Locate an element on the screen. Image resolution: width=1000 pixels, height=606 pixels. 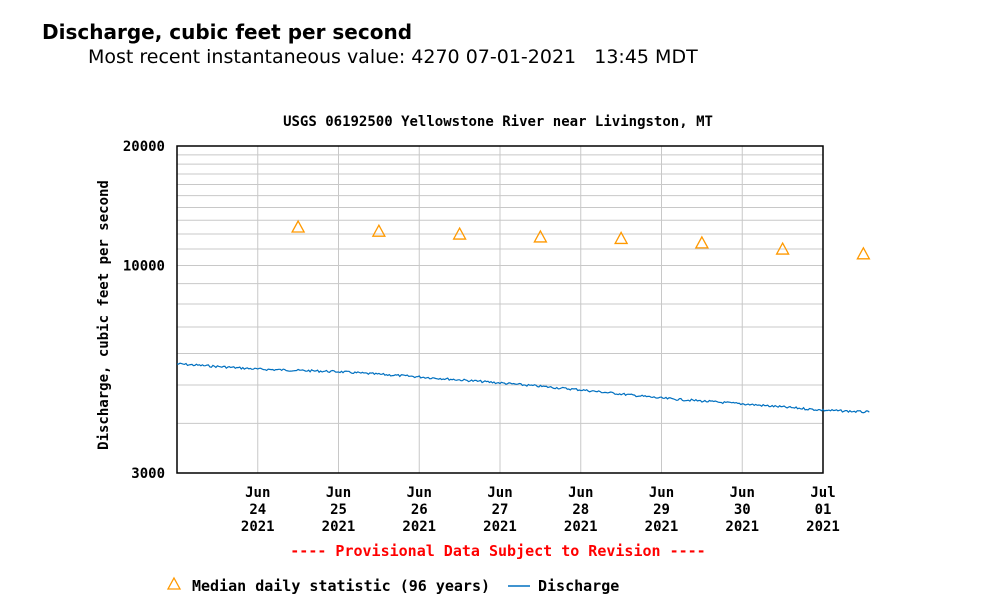
recent-date: 07-01-2021 is located at coordinates (521, 57).